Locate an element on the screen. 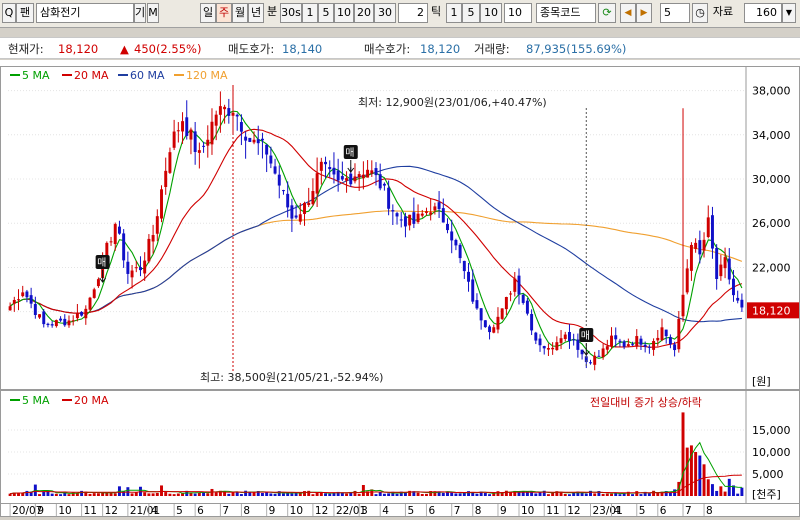 The image size is (800, 520). data-label: 자료 is located at coordinates (723, 11).